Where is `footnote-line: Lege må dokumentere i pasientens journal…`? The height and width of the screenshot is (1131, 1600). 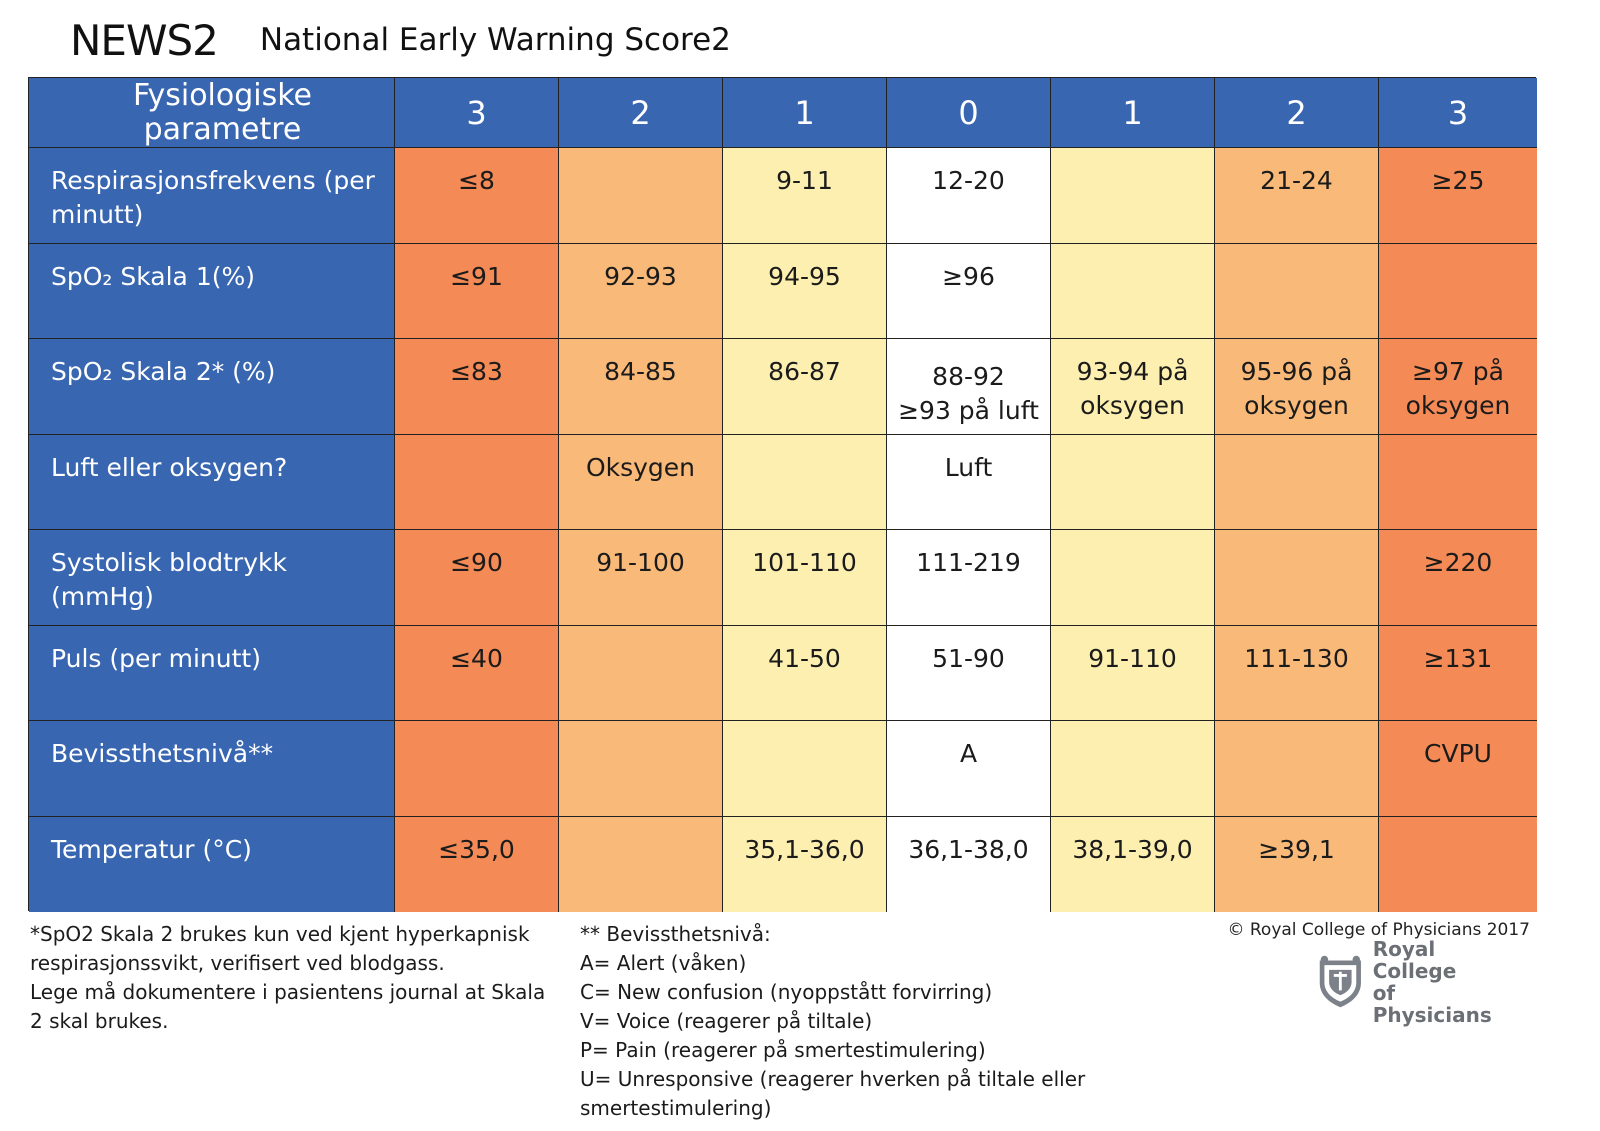
footnote-line: Lege må dokumentere i pasientens journal… is located at coordinates (288, 992).